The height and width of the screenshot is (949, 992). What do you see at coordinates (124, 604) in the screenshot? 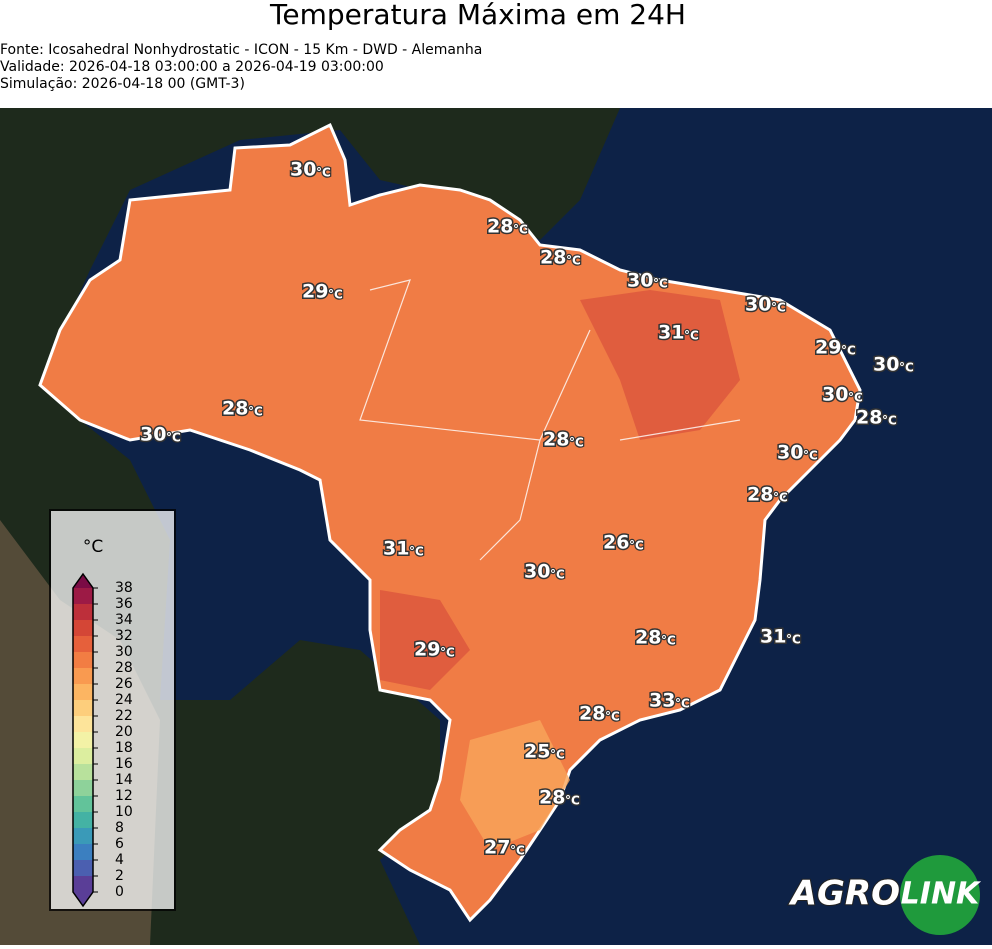
I see `colorbar-tick-label: 36` at bounding box center [124, 604].